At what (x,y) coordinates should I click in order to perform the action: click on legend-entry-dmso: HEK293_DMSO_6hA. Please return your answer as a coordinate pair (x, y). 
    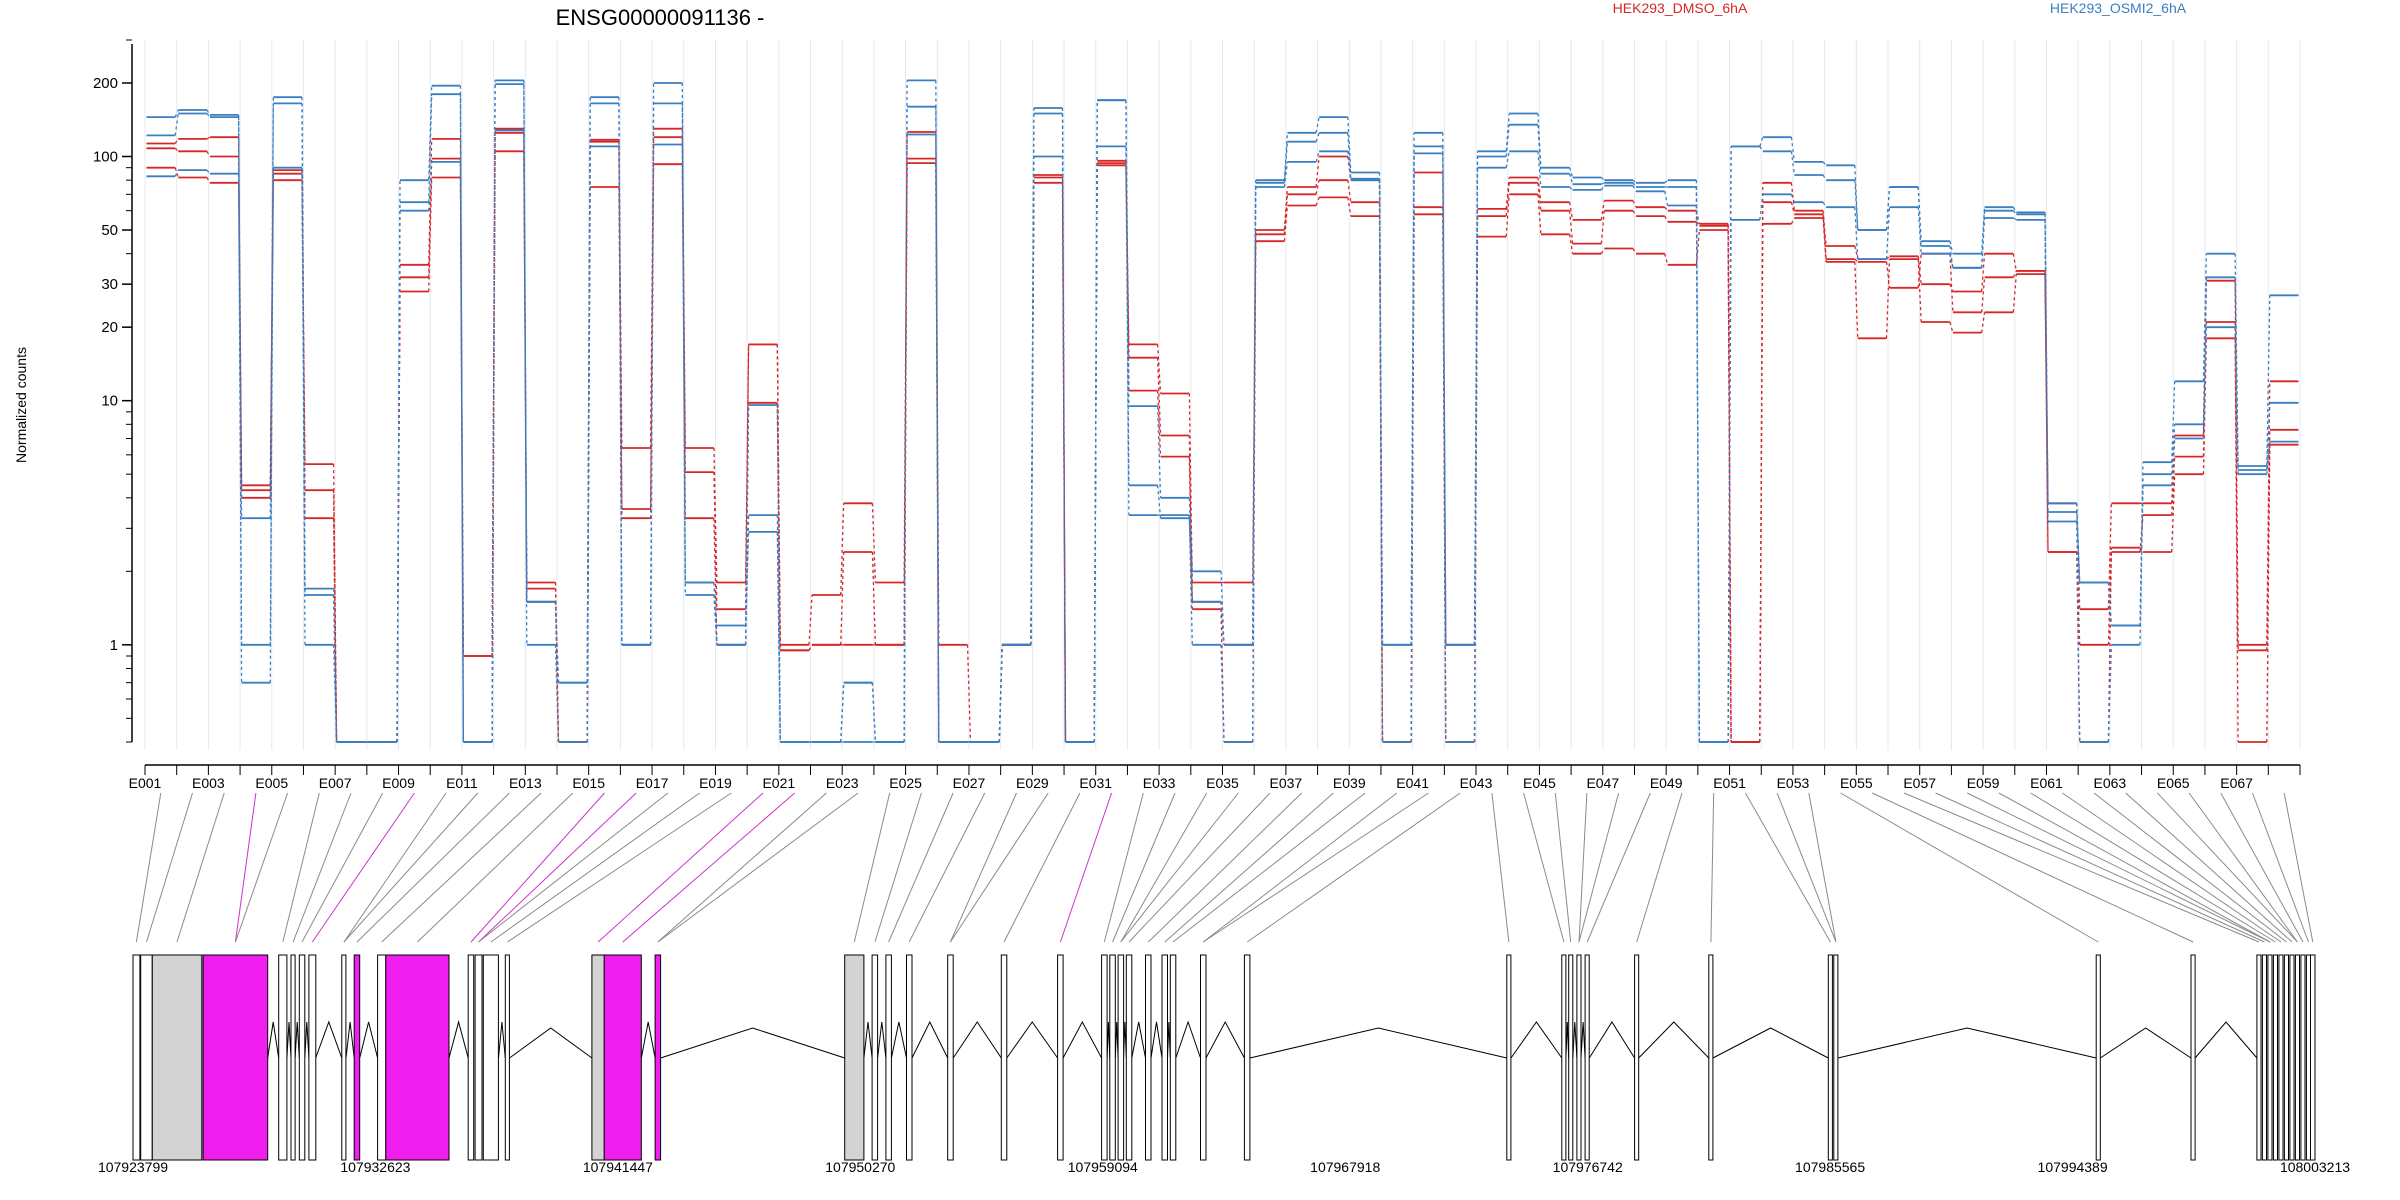
    Looking at the image, I should click on (1680, 8).